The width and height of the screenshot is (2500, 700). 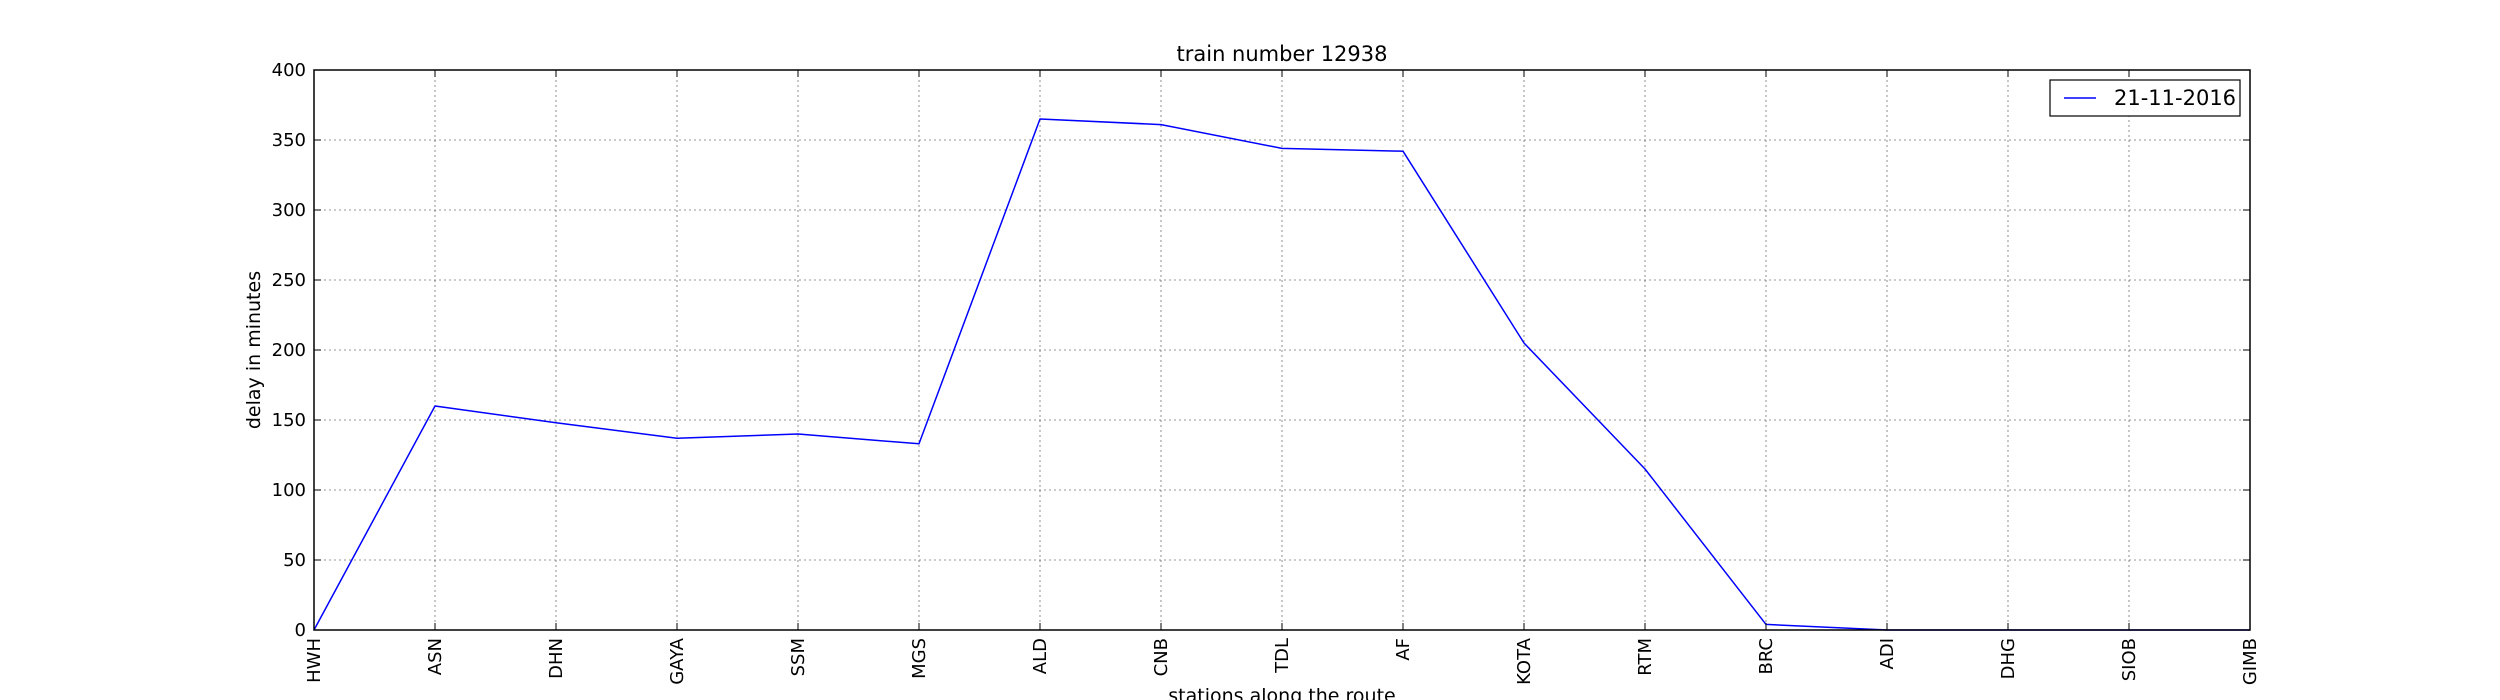 What do you see at coordinates (1282, 656) in the screenshot?
I see `x-tick-label: TDL` at bounding box center [1282, 656].